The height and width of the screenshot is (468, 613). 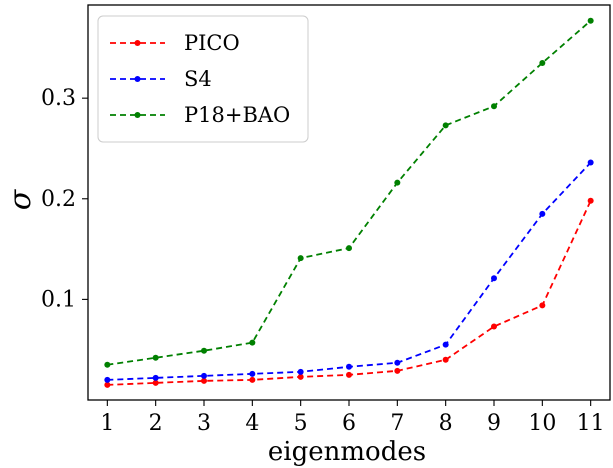 I want to click on x-tick-label: 7, so click(x=397, y=423).